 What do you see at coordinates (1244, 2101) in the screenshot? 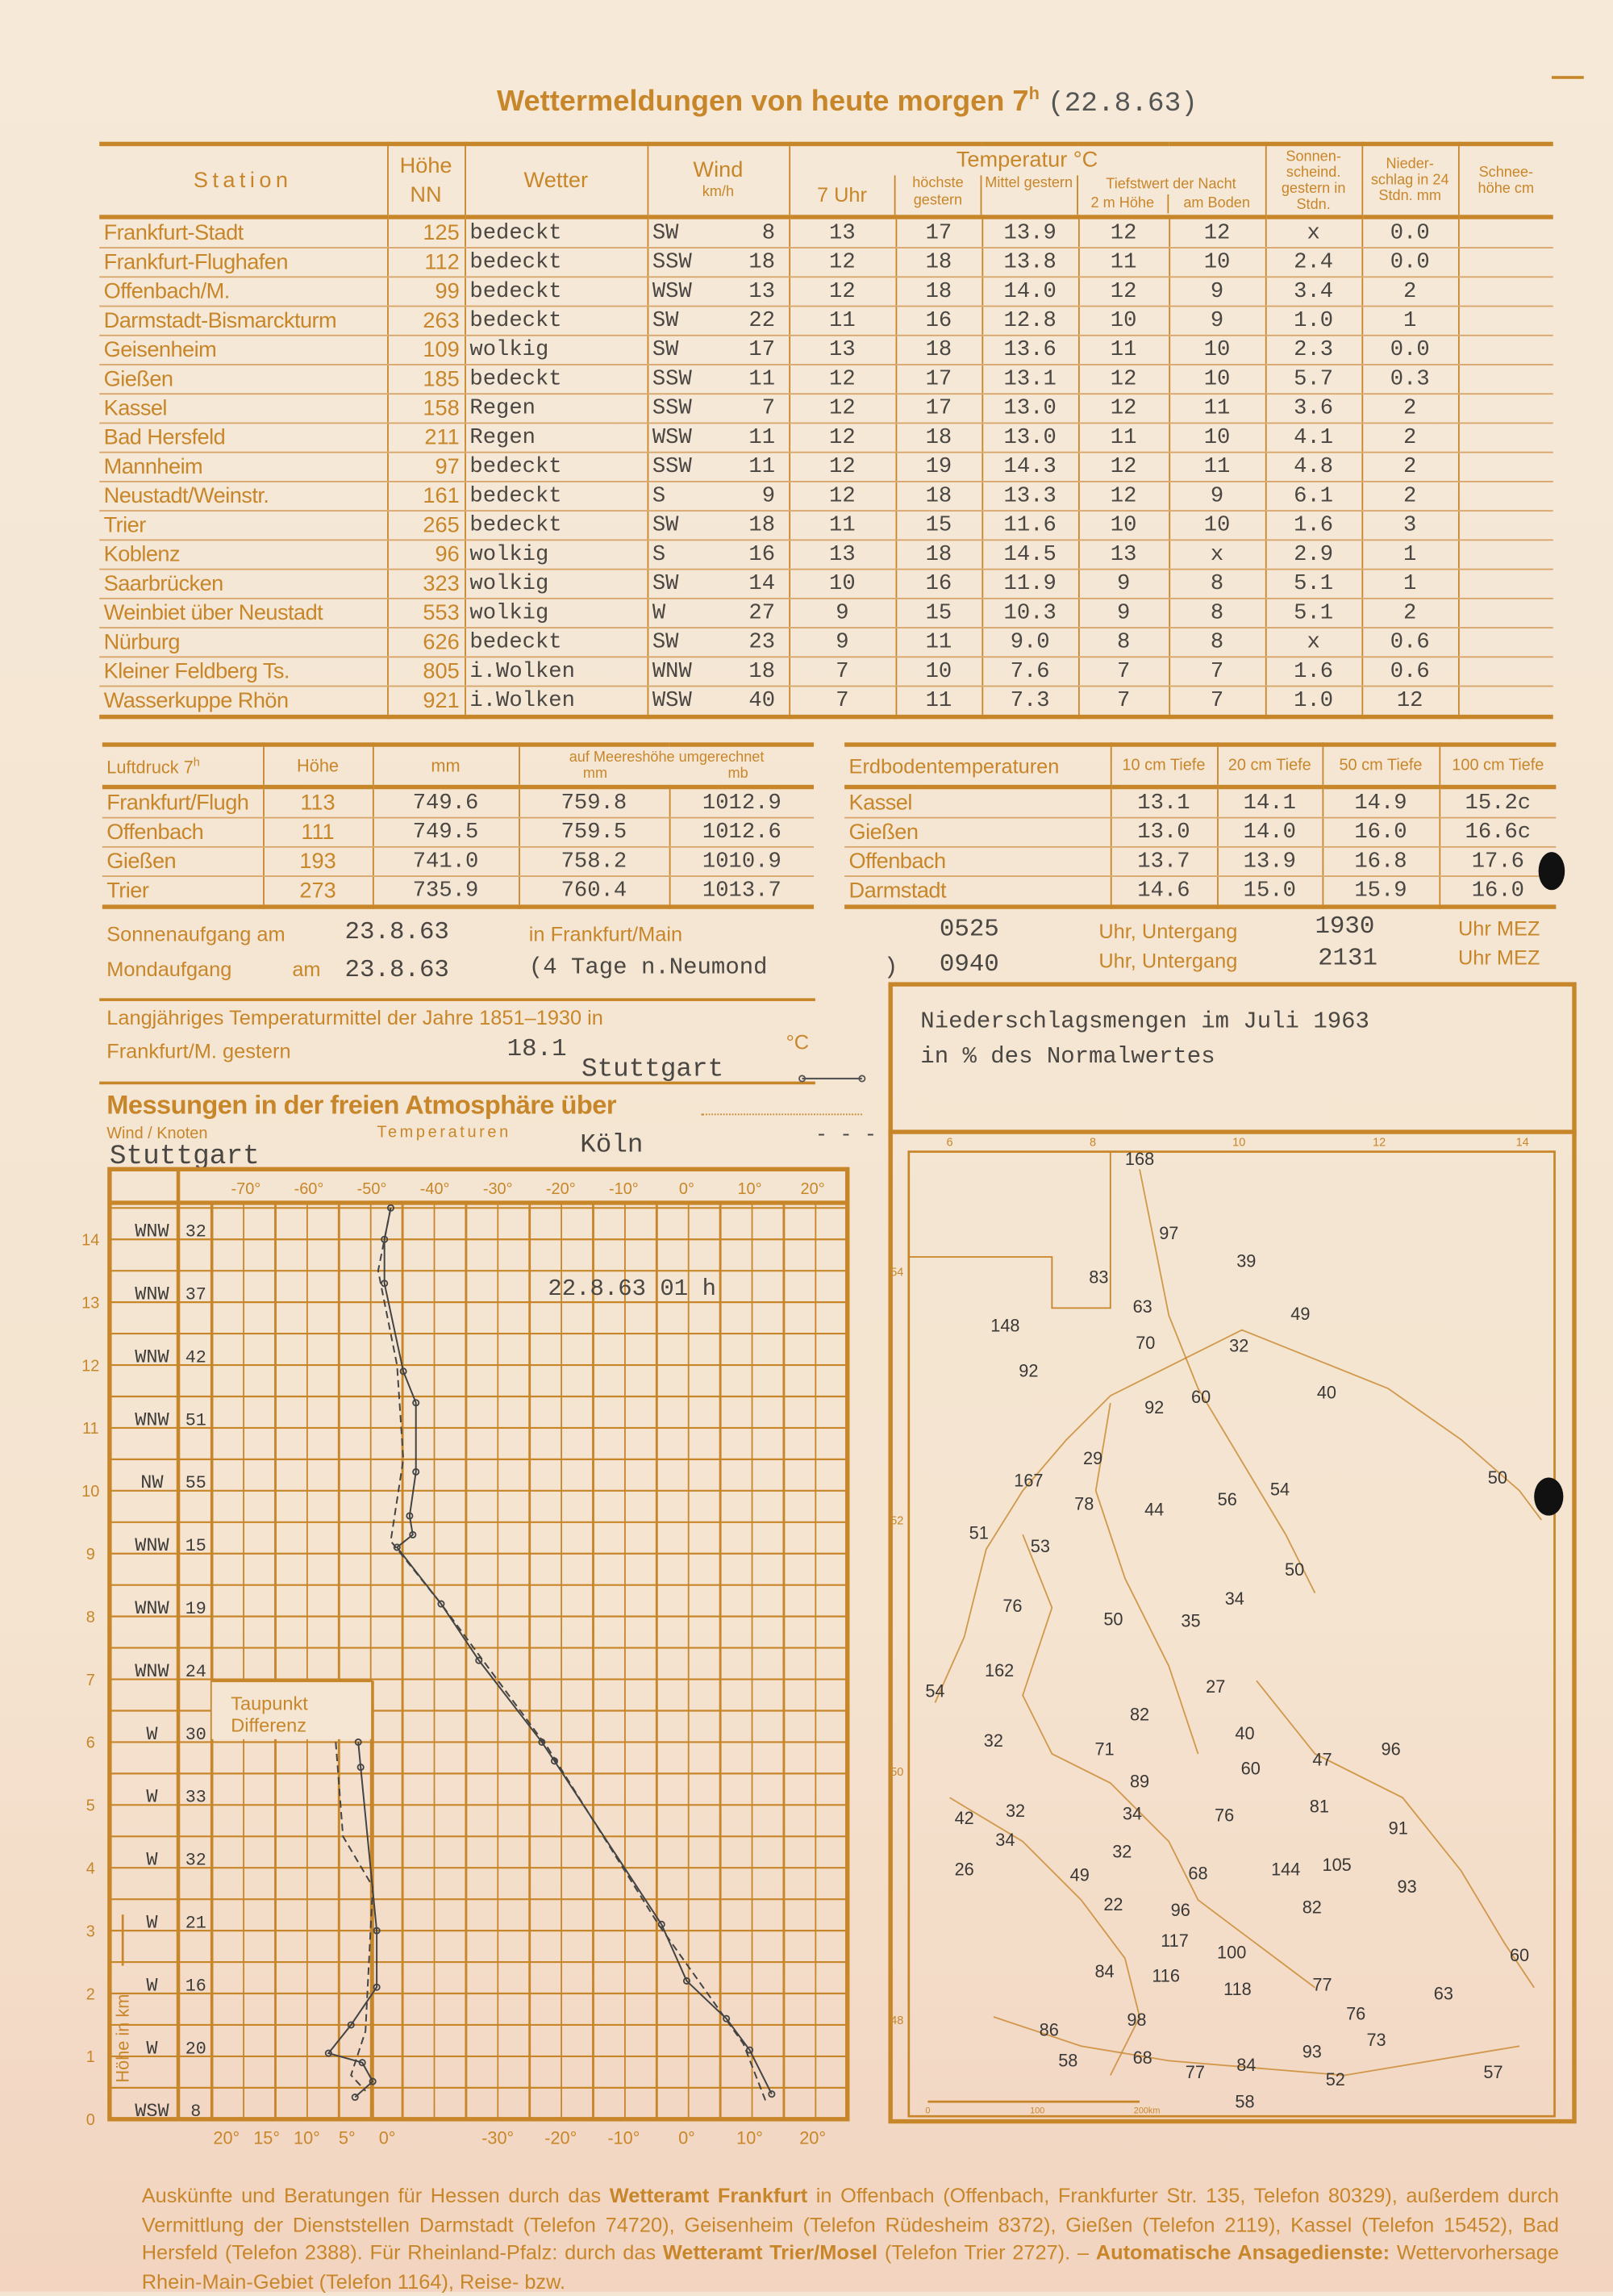
I see `precip-value: 58` at bounding box center [1244, 2101].